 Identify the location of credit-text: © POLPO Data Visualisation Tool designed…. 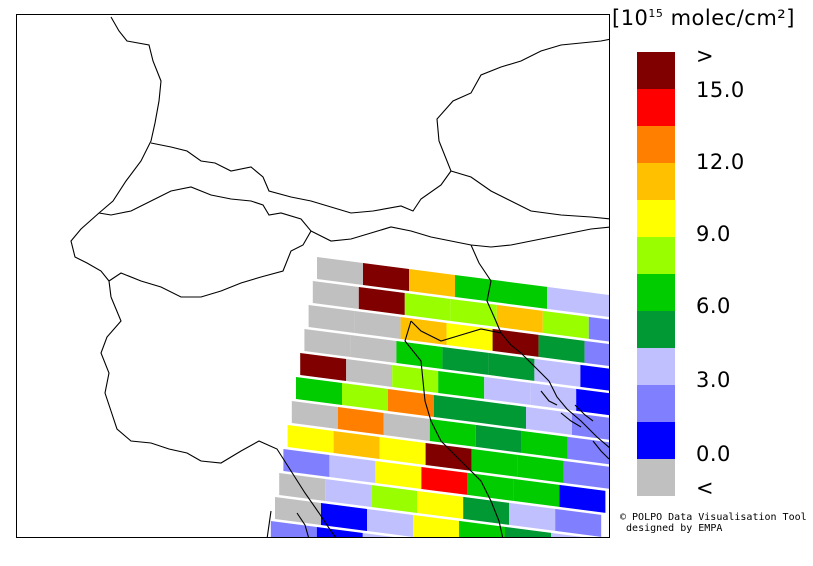
(713, 523).